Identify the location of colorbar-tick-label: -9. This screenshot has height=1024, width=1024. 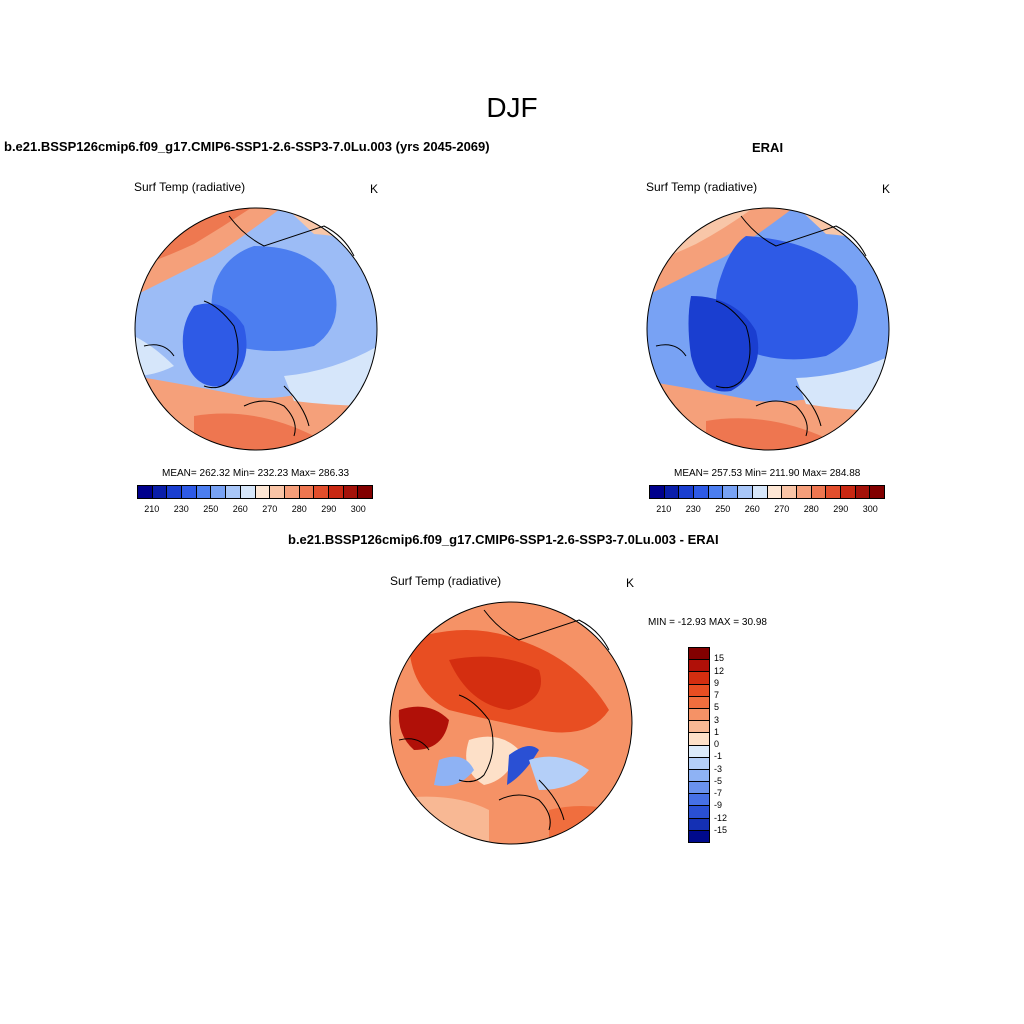
(718, 805).